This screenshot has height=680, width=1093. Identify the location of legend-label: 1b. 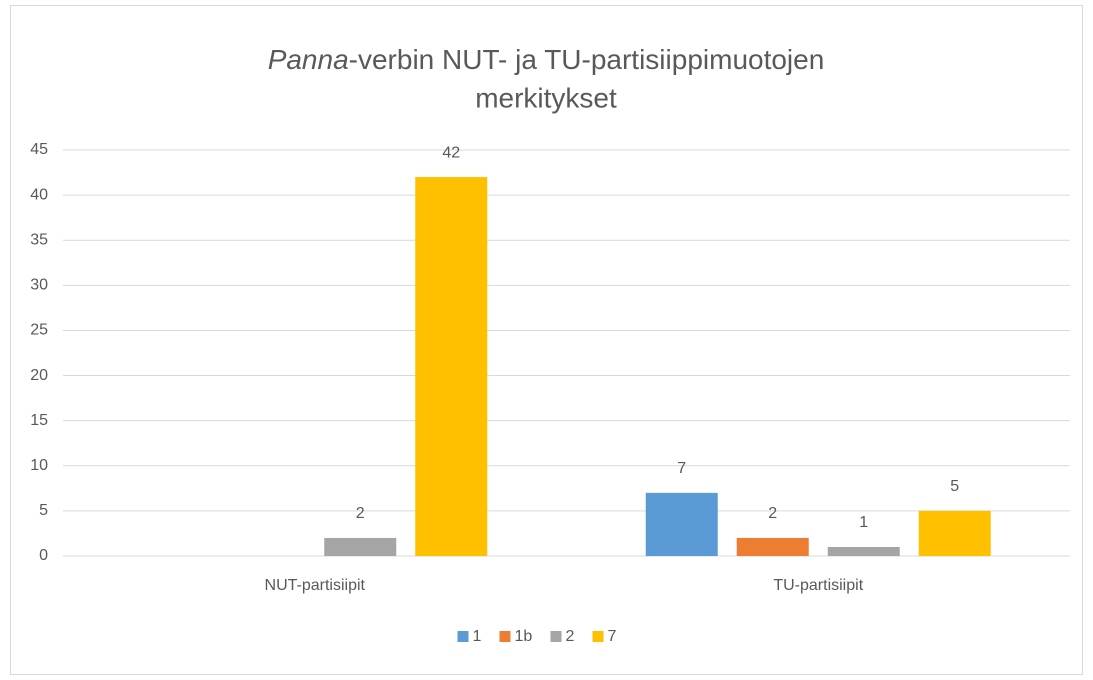
(524, 636).